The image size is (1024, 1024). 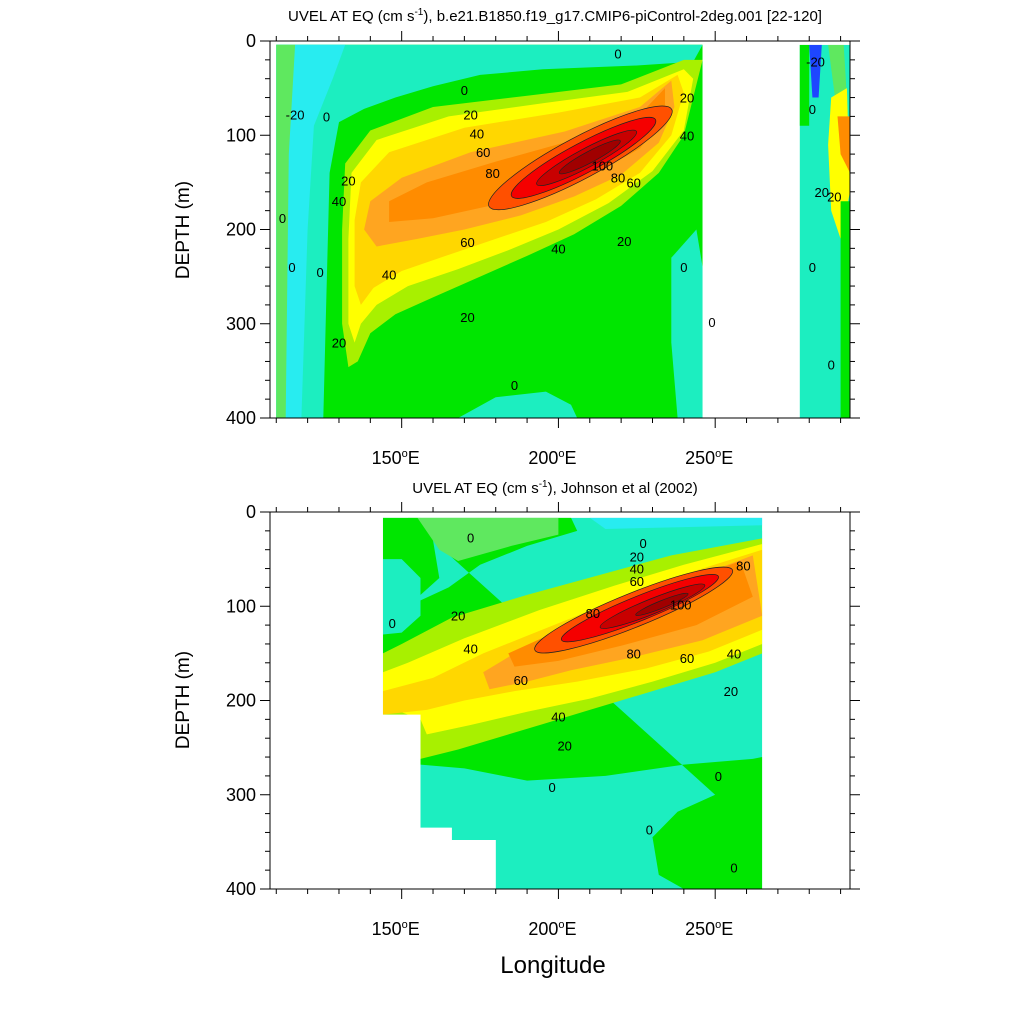 I want to click on x-axis-label: Longitude, so click(x=552, y=965).